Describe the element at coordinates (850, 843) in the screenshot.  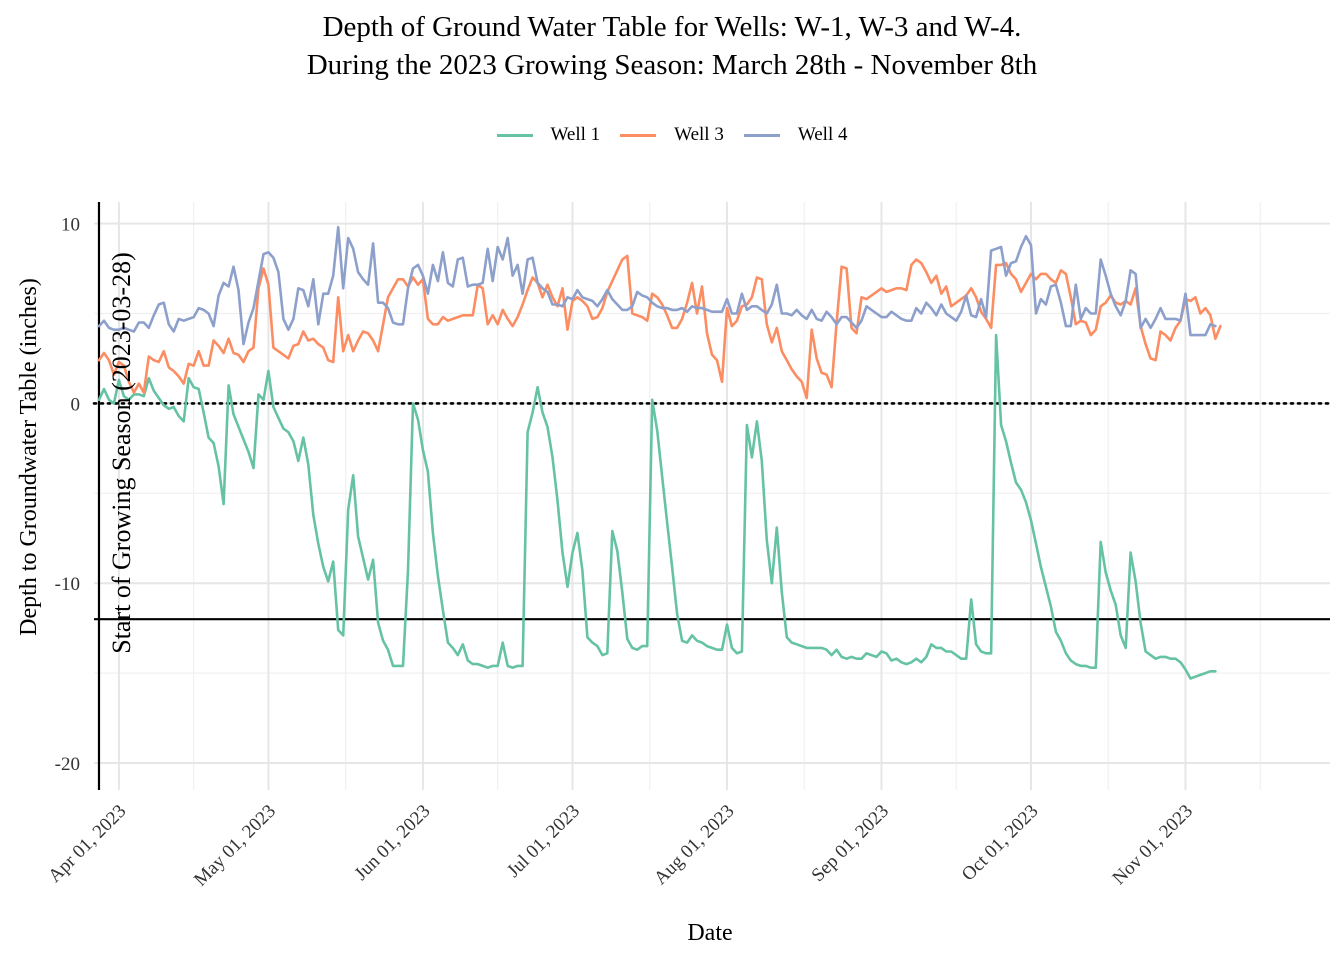
I see `x-tick-label: Sep 01, 2023` at that location.